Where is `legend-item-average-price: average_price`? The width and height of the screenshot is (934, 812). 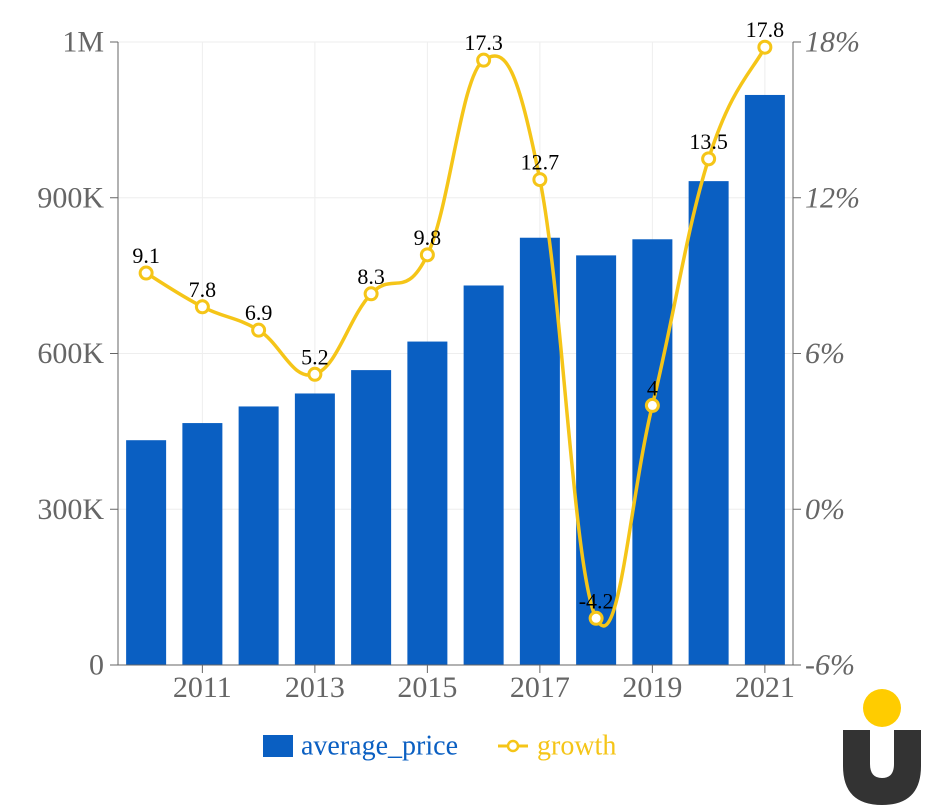
legend-item-average-price: average_price is located at coordinates (360, 746).